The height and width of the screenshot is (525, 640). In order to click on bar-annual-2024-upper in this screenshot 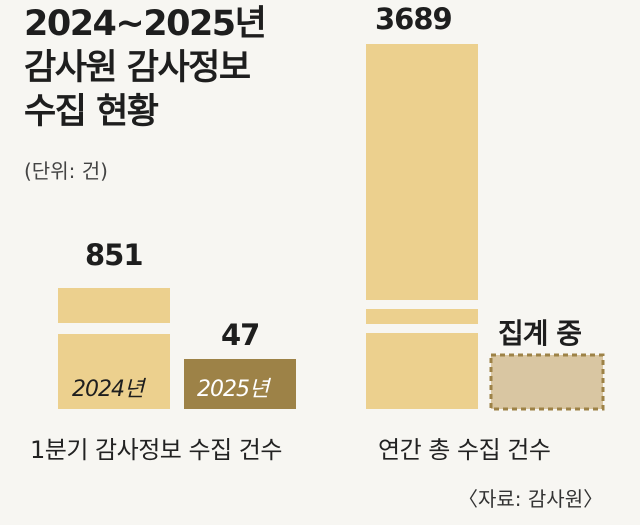, I will do `click(422, 172)`.